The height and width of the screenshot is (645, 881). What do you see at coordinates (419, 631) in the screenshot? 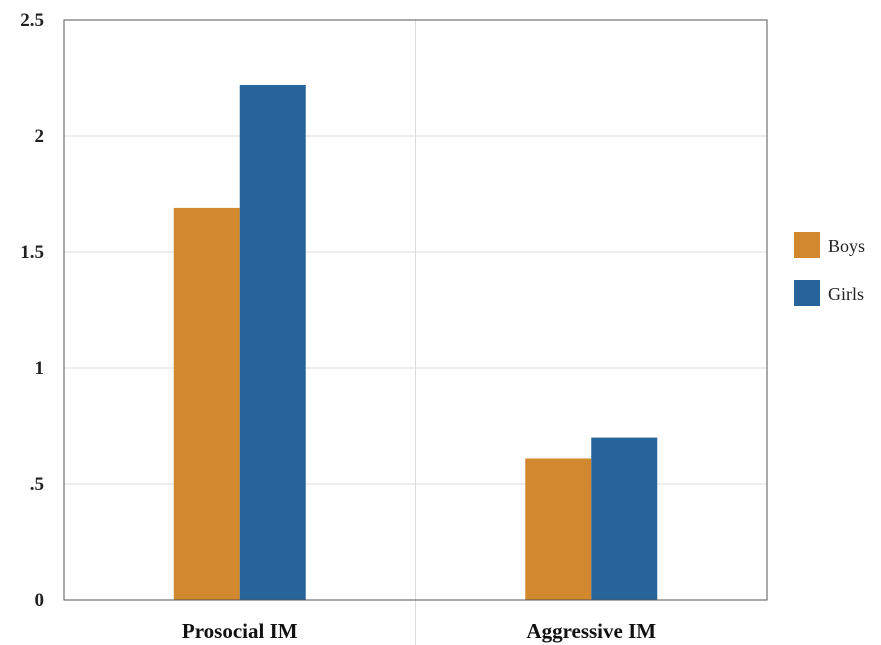
I see `x-axis-categories: Prosocial IM Aggressive IM` at bounding box center [419, 631].